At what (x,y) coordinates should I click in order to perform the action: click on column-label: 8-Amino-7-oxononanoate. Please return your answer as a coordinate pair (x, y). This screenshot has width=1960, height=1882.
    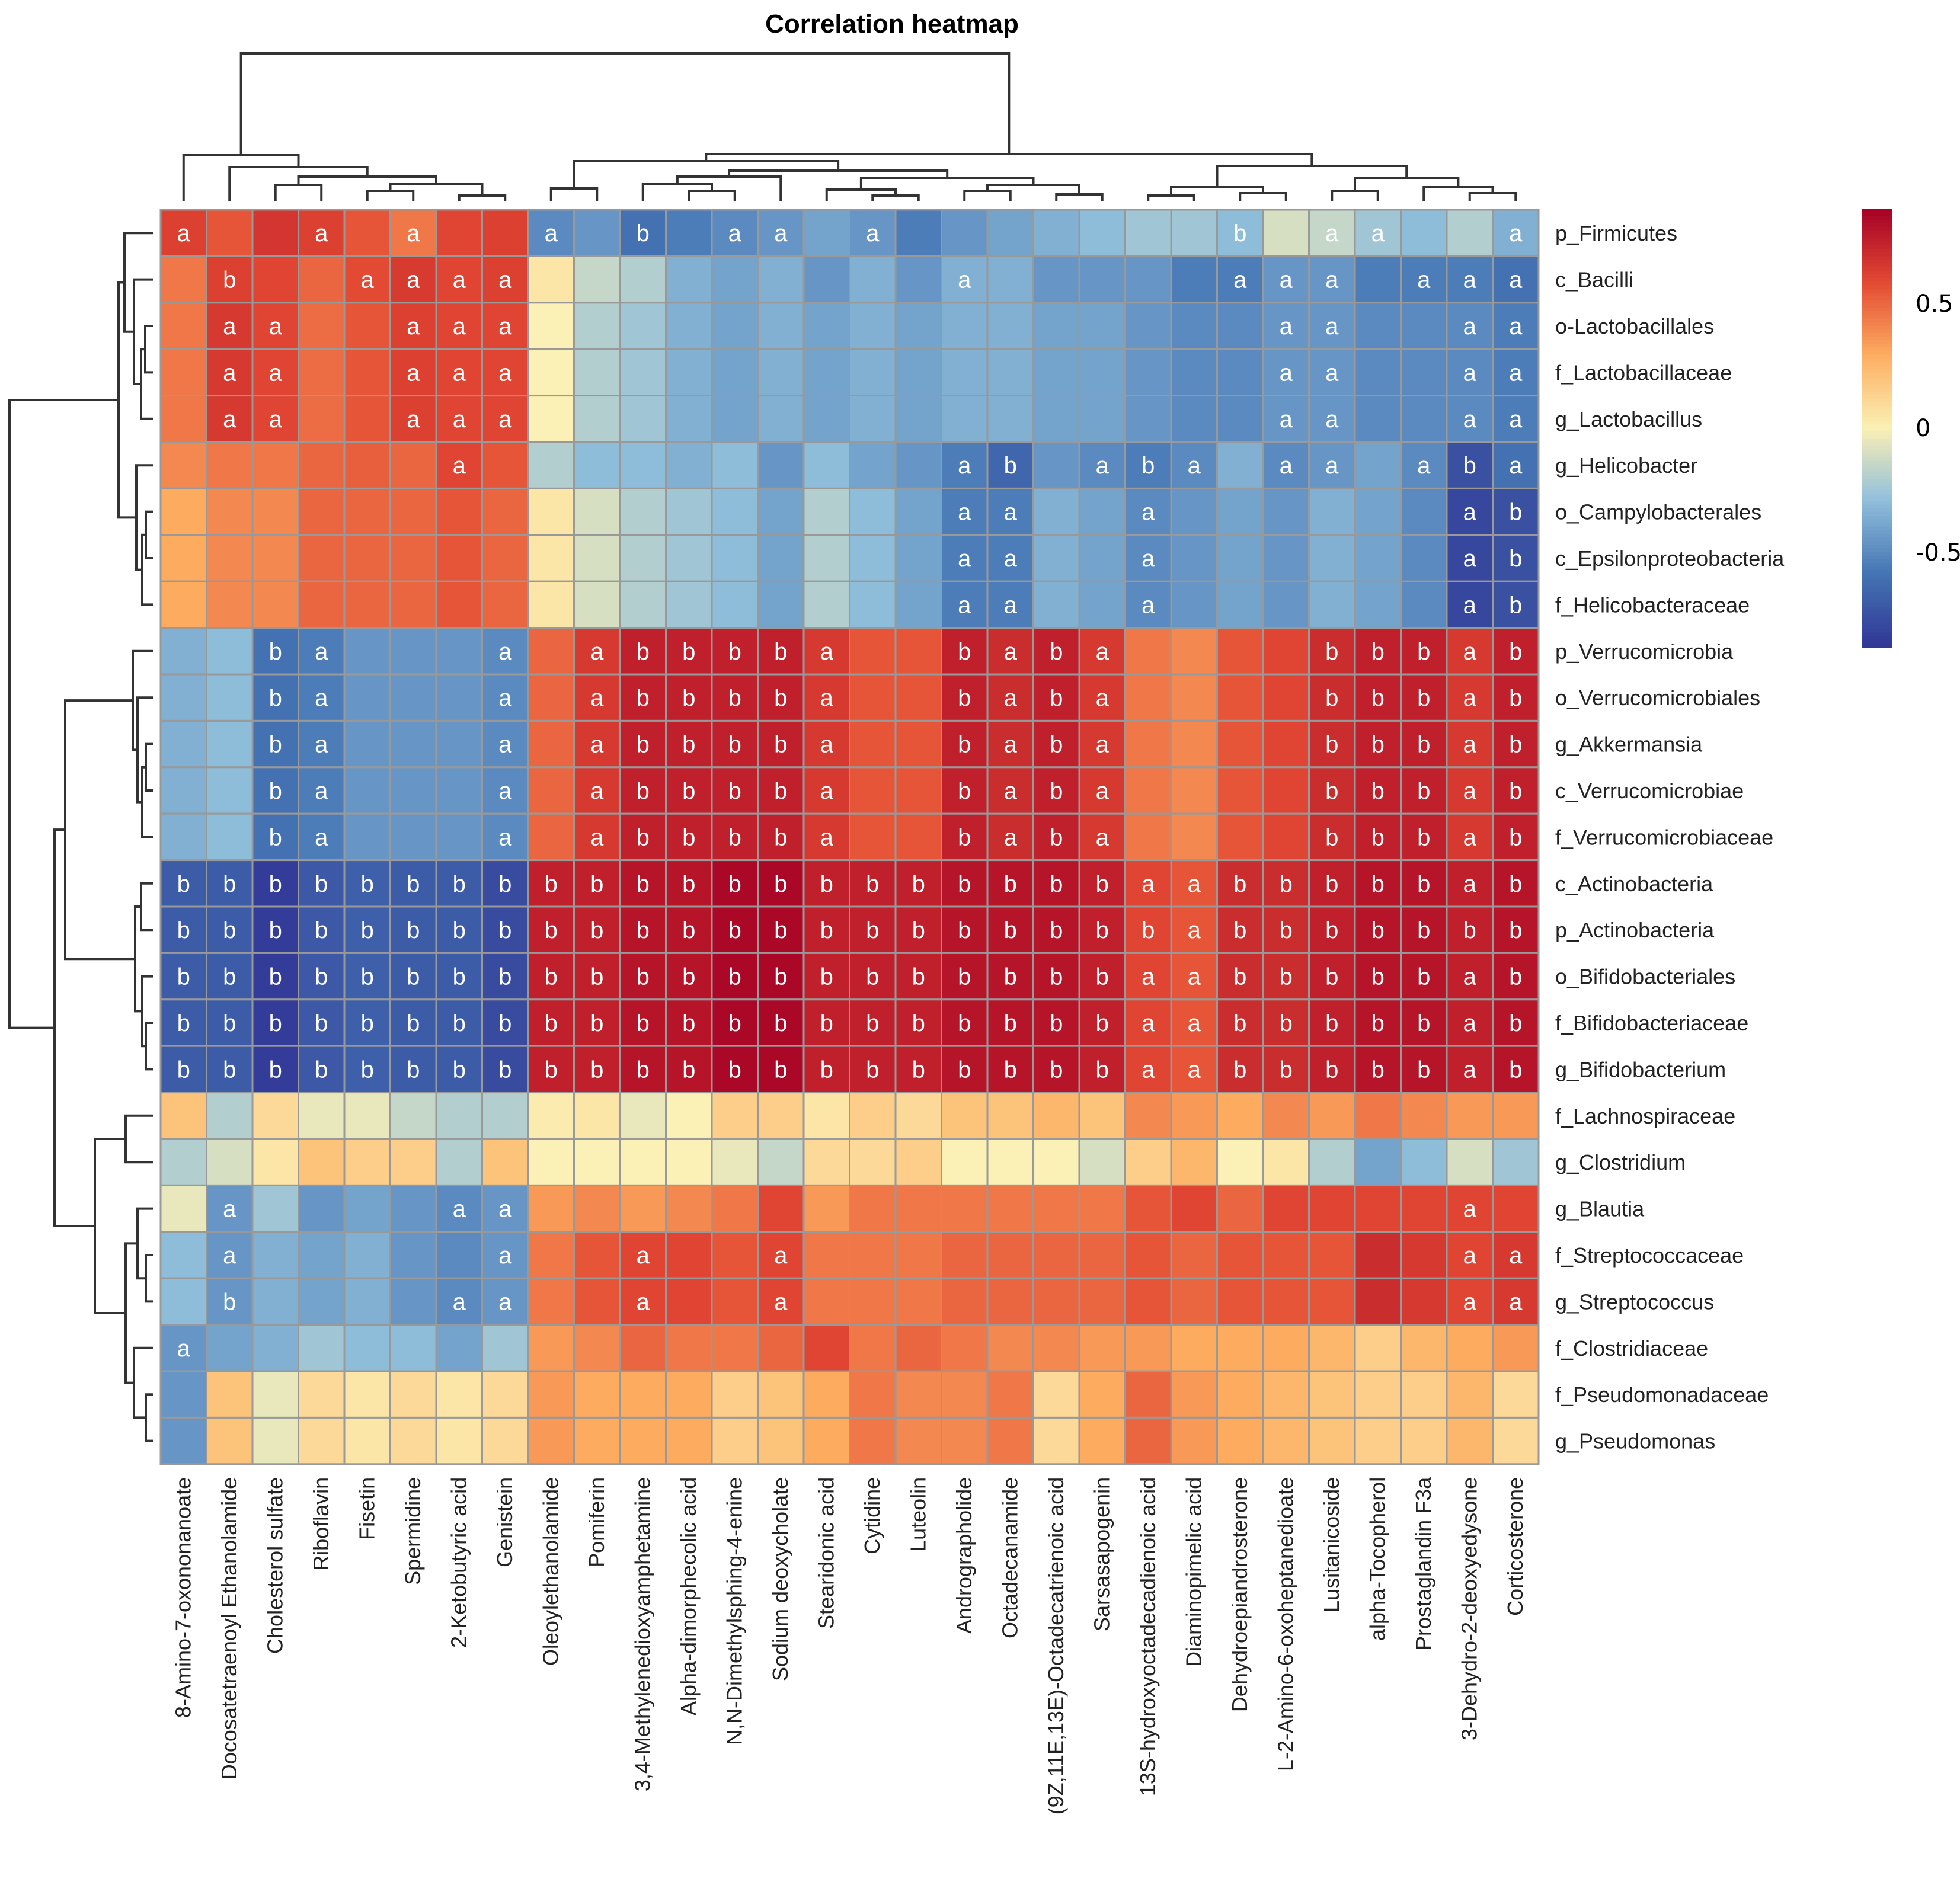
    Looking at the image, I should click on (183, 1597).